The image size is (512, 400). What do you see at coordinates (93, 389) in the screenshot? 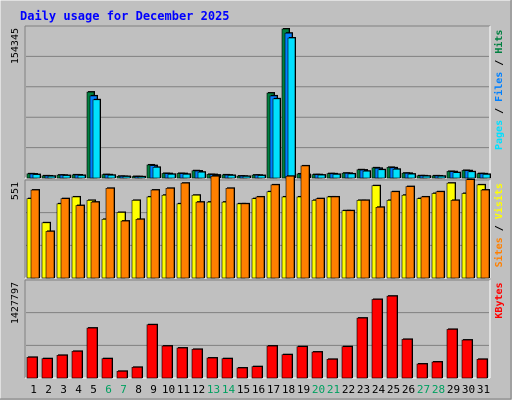
I see `x-tick-label-5: 5` at bounding box center [93, 389].